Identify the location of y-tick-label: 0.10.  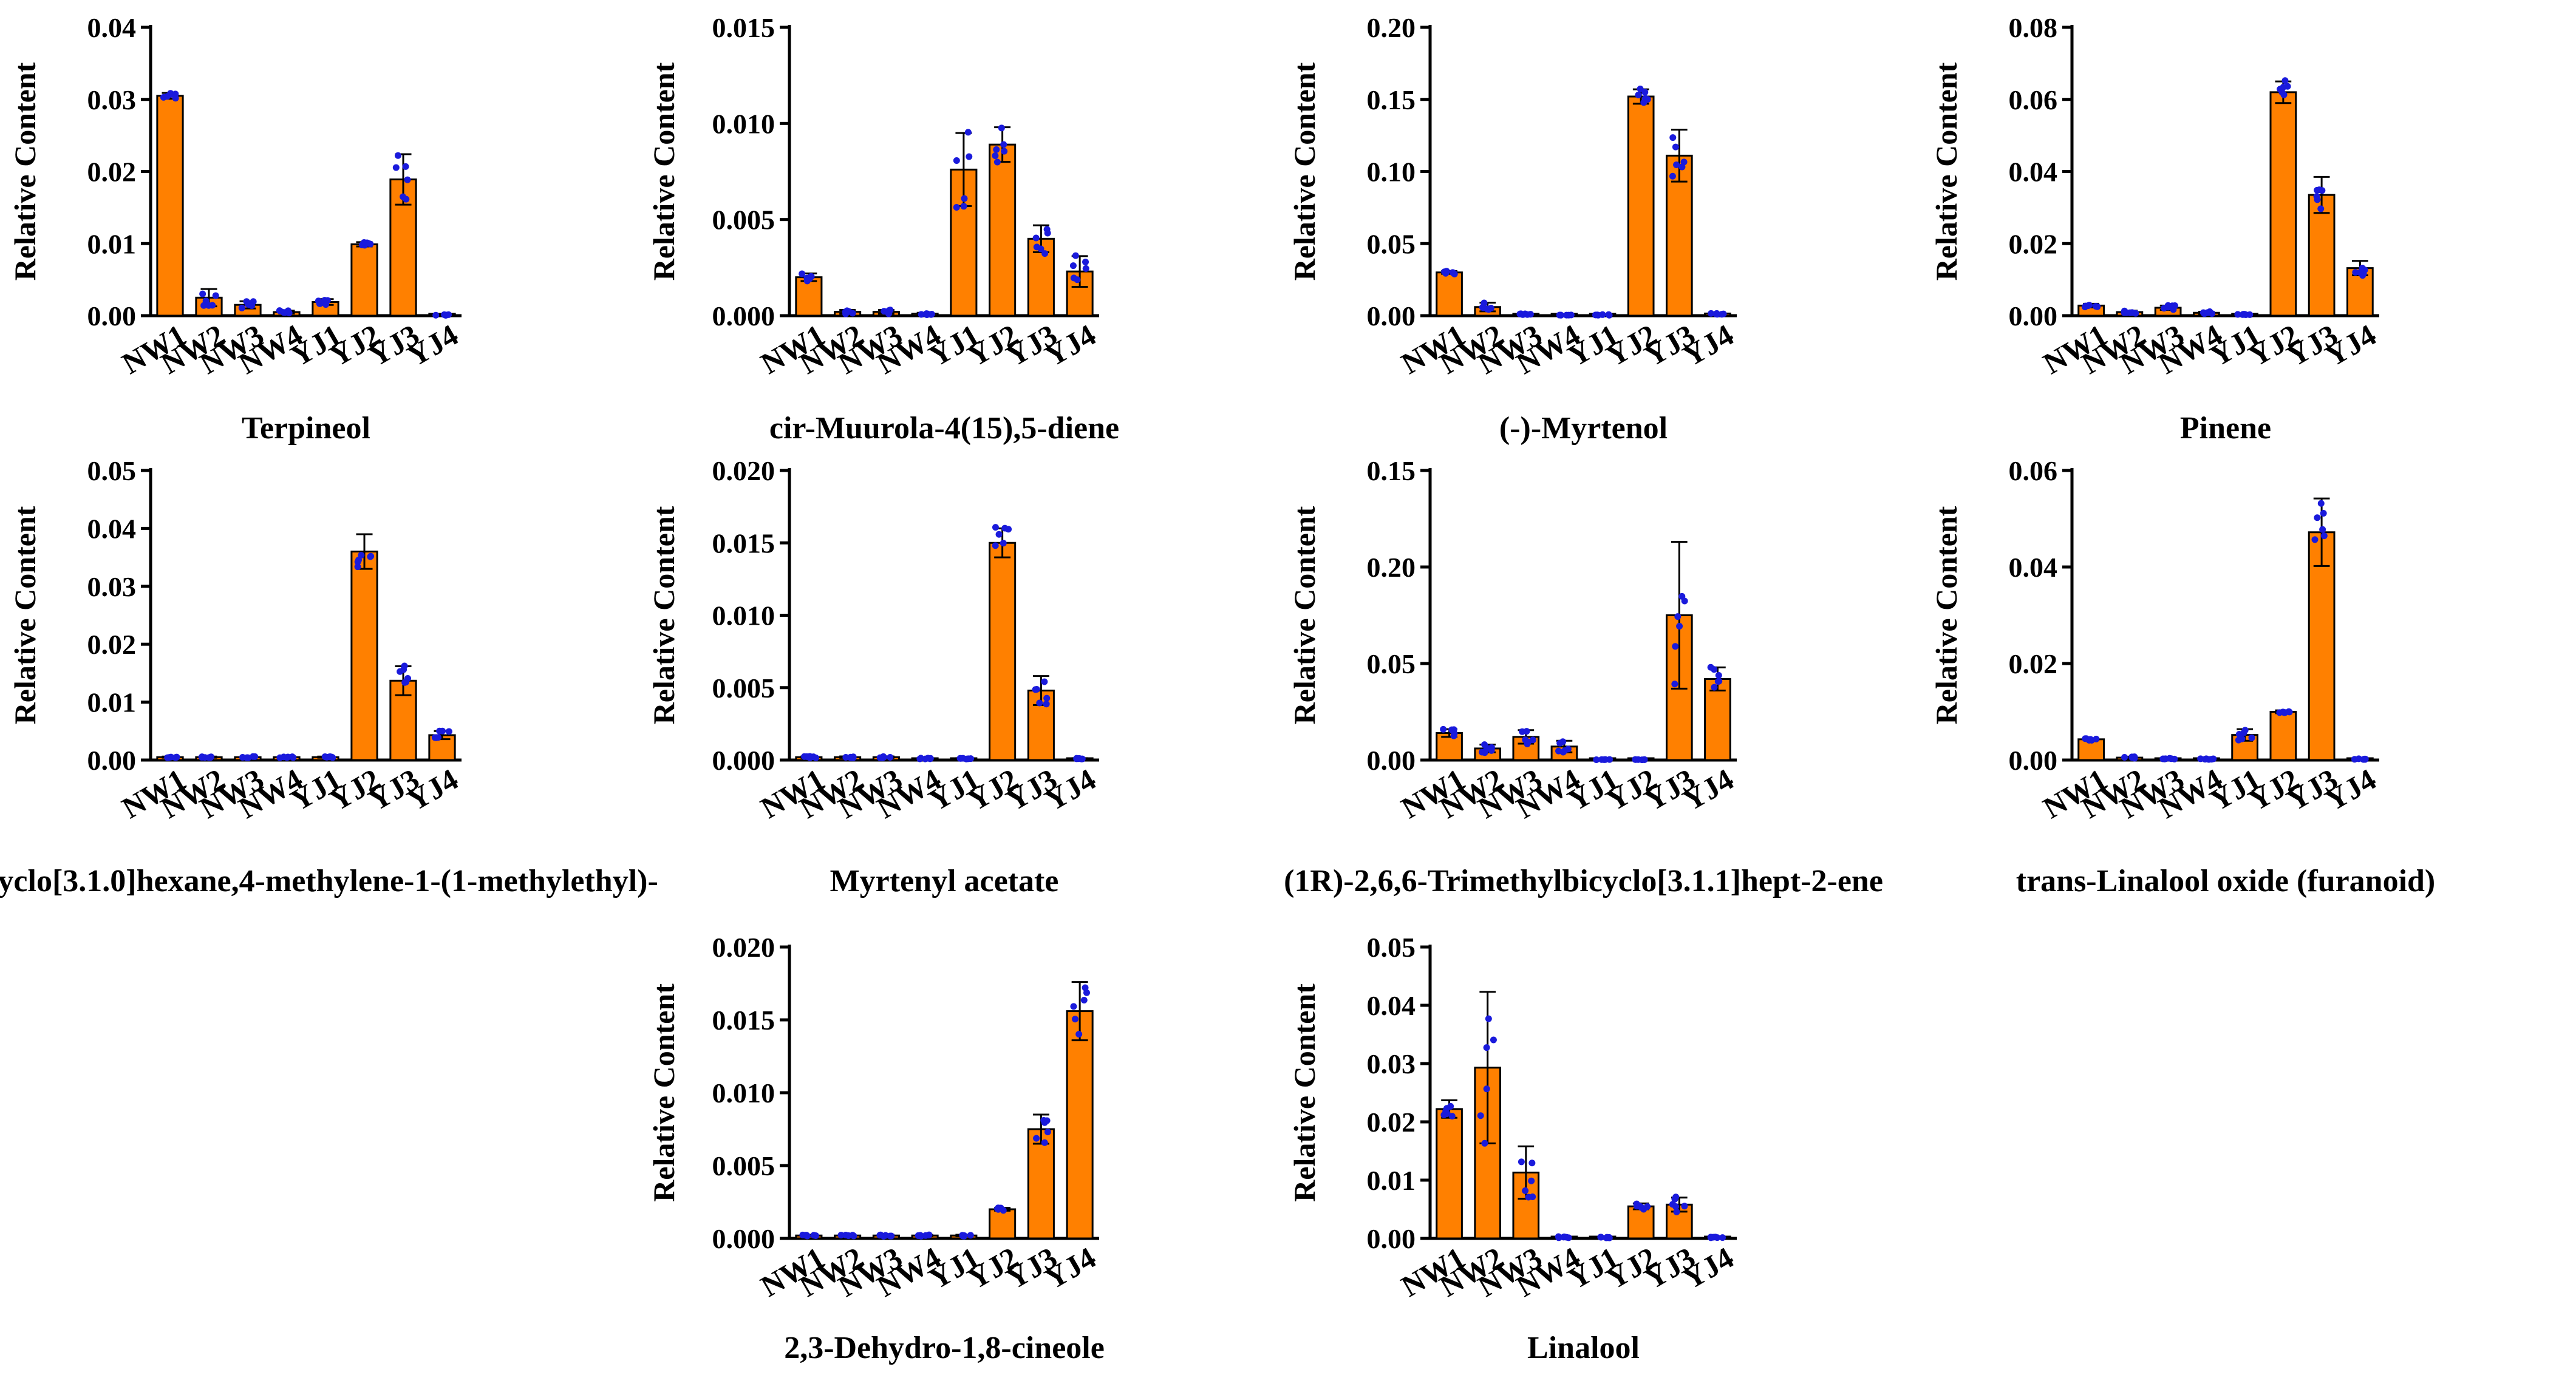
(1391, 172).